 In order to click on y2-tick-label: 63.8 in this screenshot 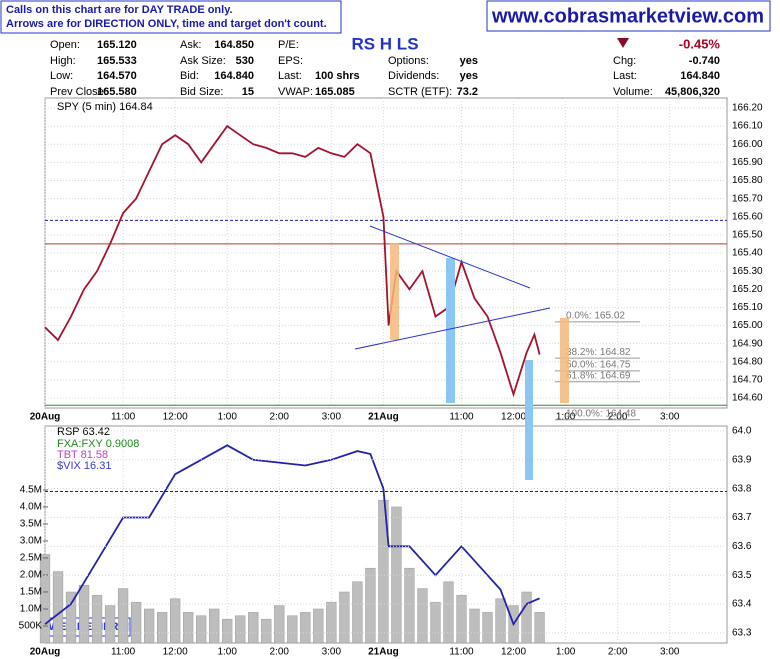, I will do `click(742, 488)`.